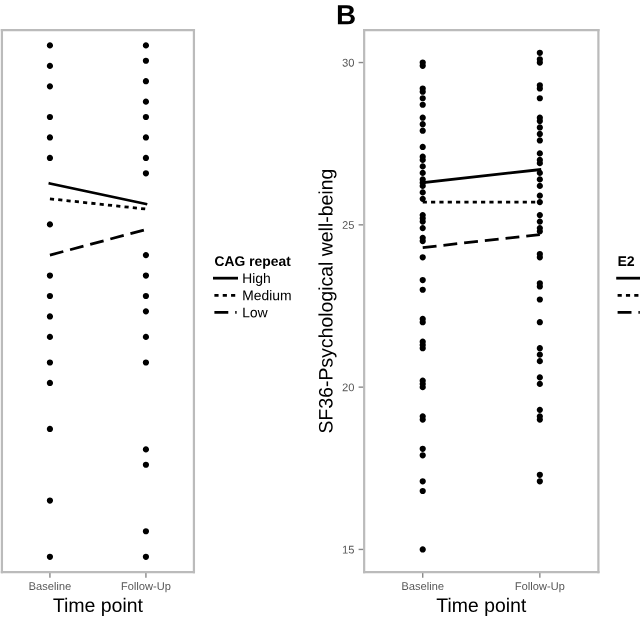 The image size is (640, 640). I want to click on y-axis-title: SF36-Psychological well-being, so click(327, 301).